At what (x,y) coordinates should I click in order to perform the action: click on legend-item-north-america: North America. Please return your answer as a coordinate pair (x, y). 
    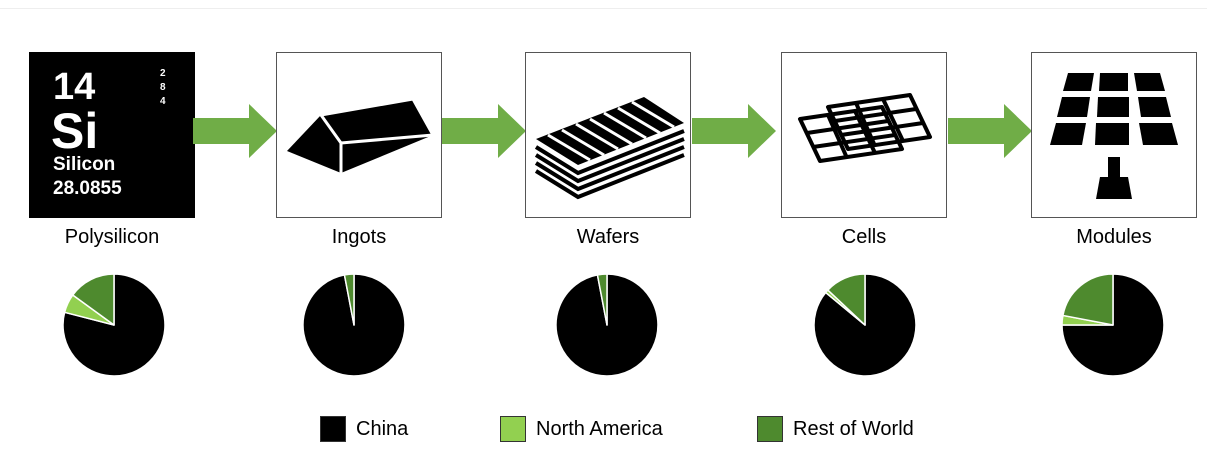
    Looking at the image, I should click on (581, 429).